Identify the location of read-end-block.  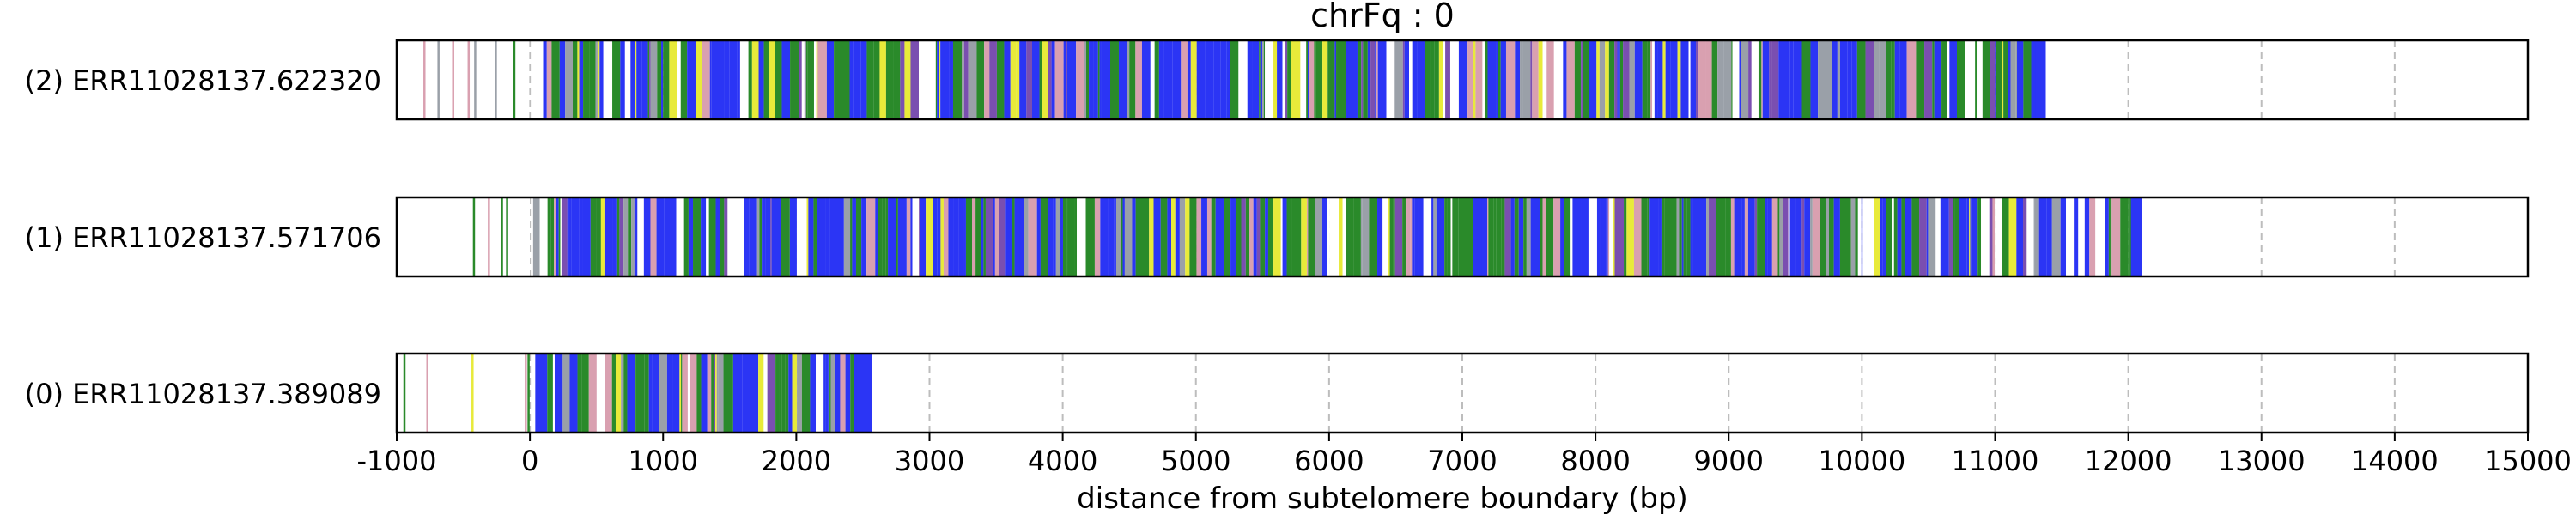
(2136, 236).